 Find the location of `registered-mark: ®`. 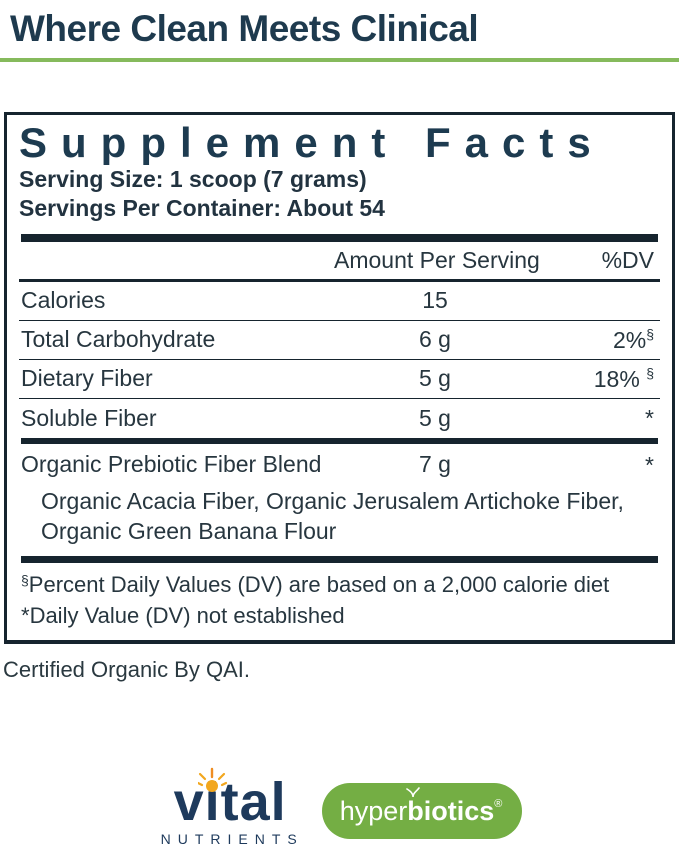

registered-mark: ® is located at coordinates (498, 803).